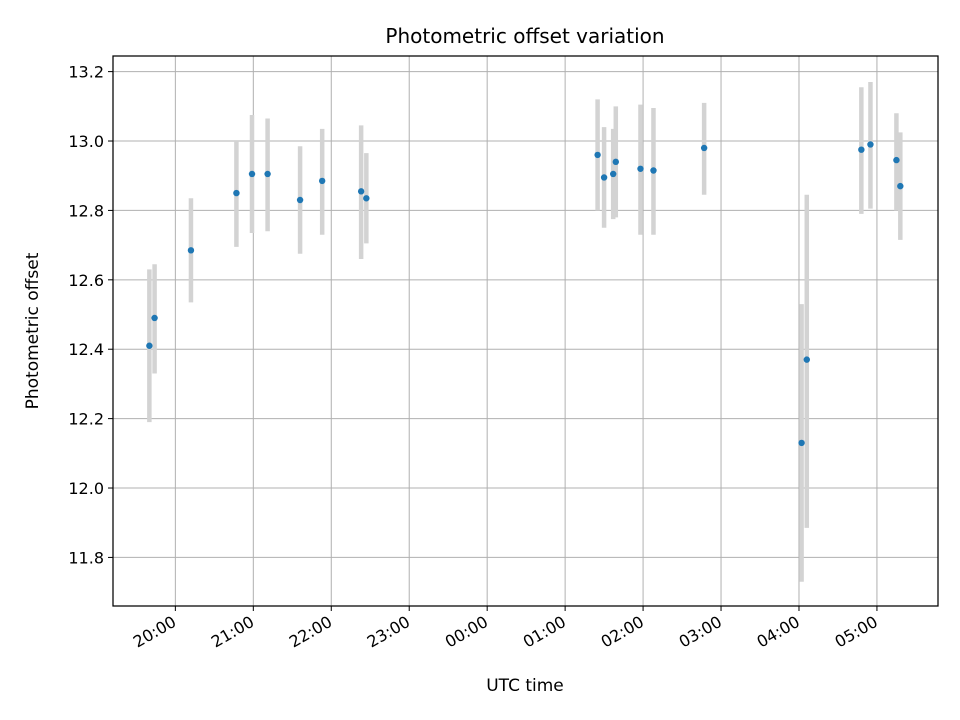 This screenshot has height=720, width=960. What do you see at coordinates (86, 210) in the screenshot?
I see `y-tick-label: 12.8` at bounding box center [86, 210].